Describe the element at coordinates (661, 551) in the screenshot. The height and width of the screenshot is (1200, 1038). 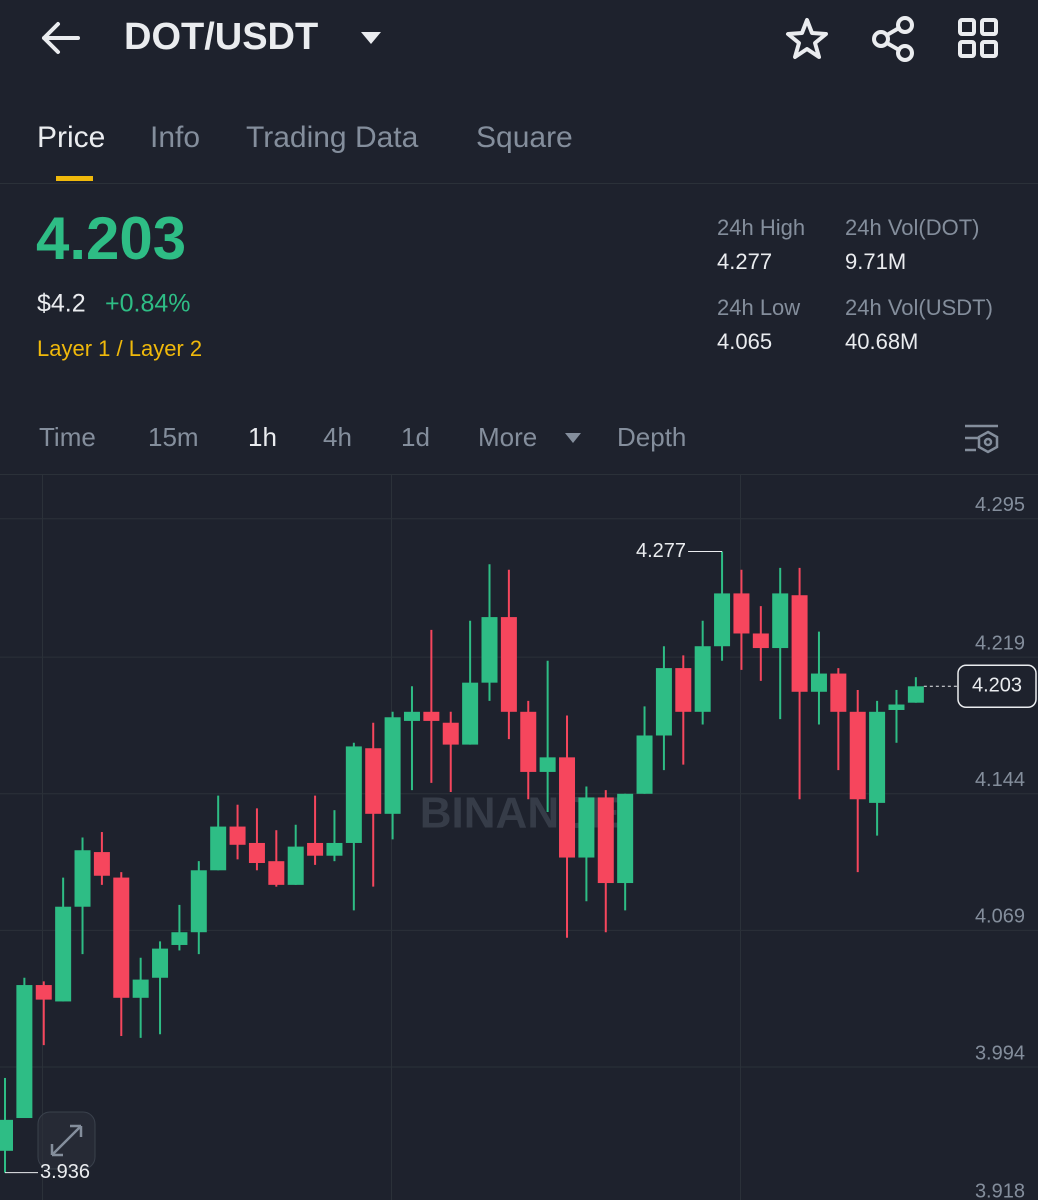
I see `high-marker-label: 4.277` at that location.